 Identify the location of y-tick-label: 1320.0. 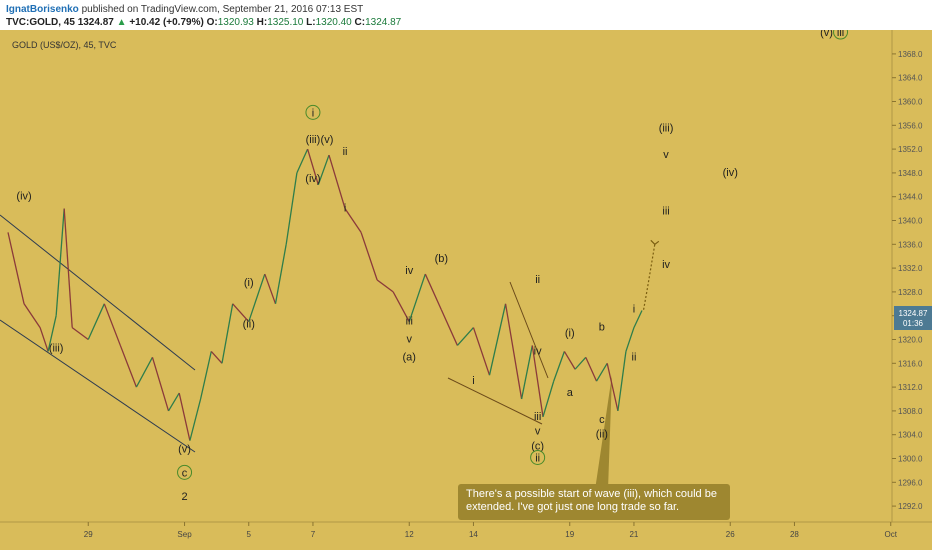
(910, 340).